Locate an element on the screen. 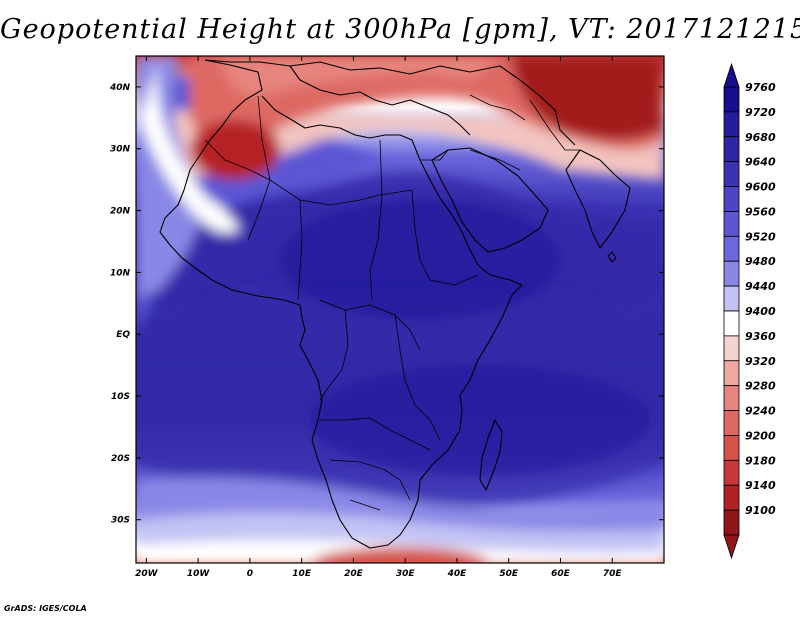 This screenshot has height=618, width=800. lat-tick-label: EQ is located at coordinates (123, 335).